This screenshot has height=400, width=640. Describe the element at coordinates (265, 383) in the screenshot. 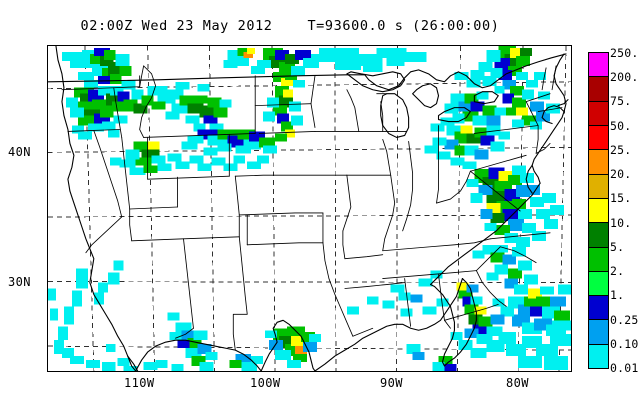

I see `axis-label-100w: 100W` at that location.